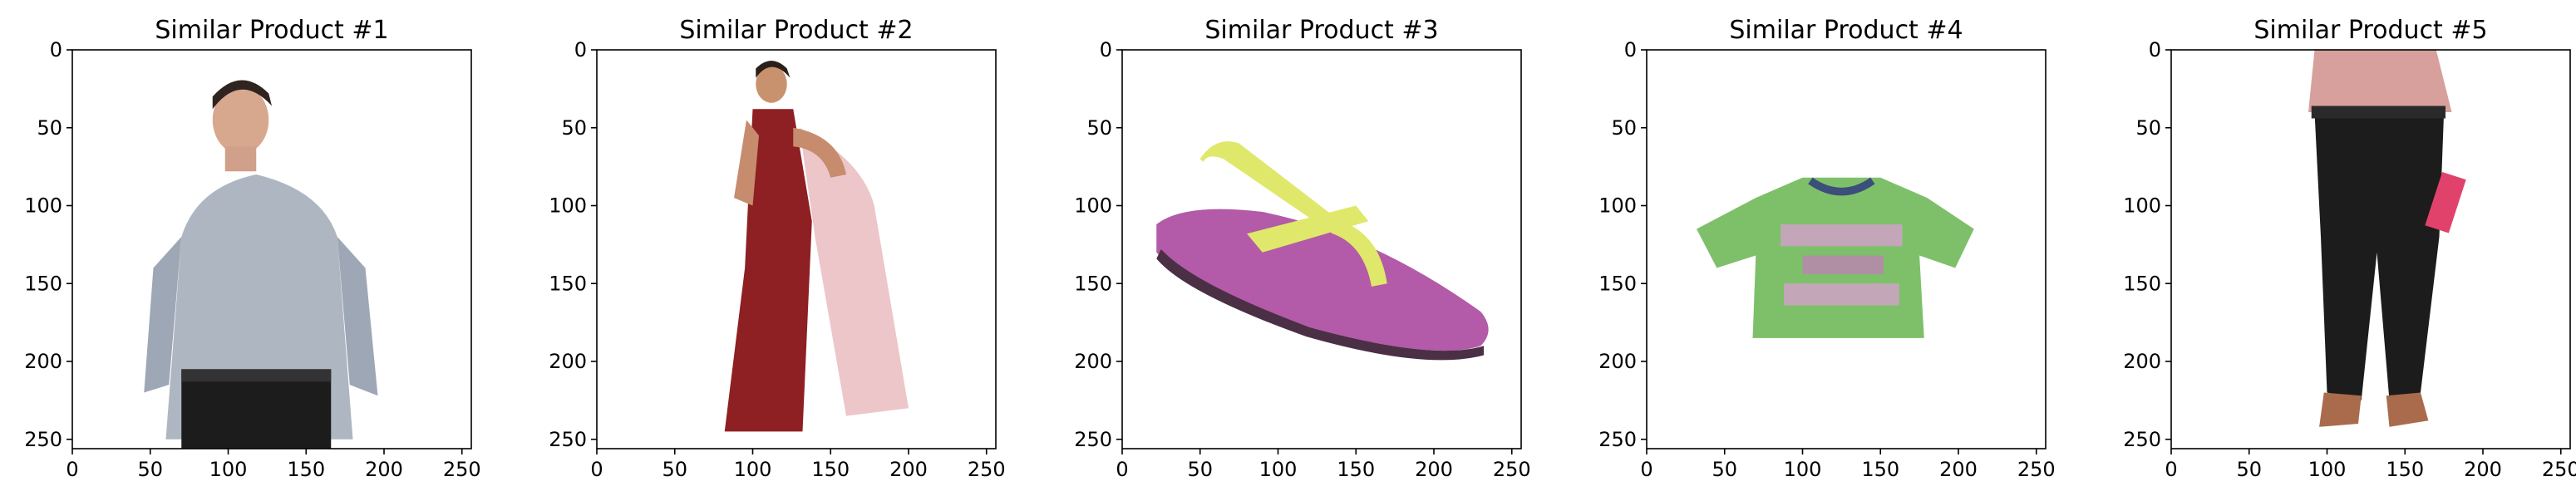  I want to click on sole-shape, so click(1322, 280).